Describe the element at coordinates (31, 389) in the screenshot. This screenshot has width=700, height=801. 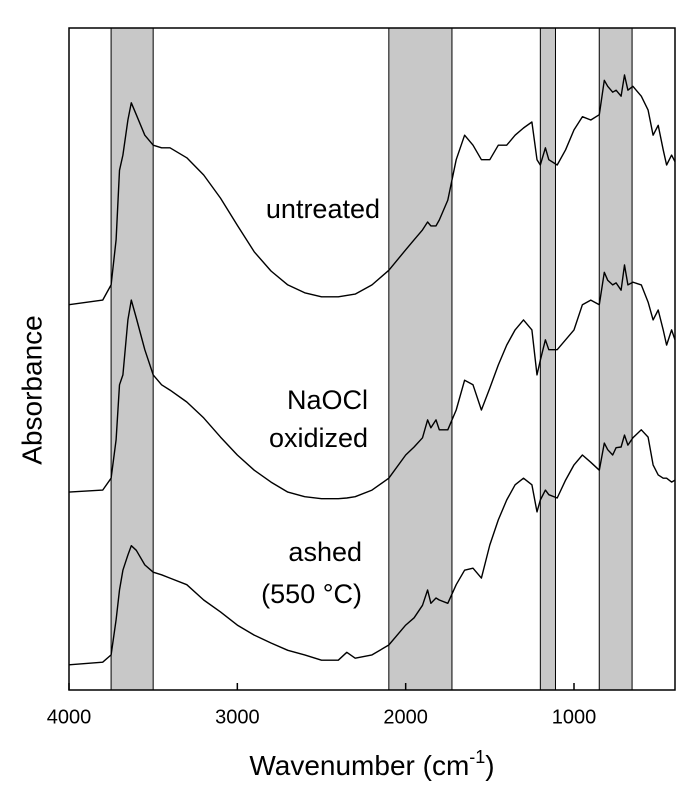
I see `y-axis-label: Absorbance` at that location.